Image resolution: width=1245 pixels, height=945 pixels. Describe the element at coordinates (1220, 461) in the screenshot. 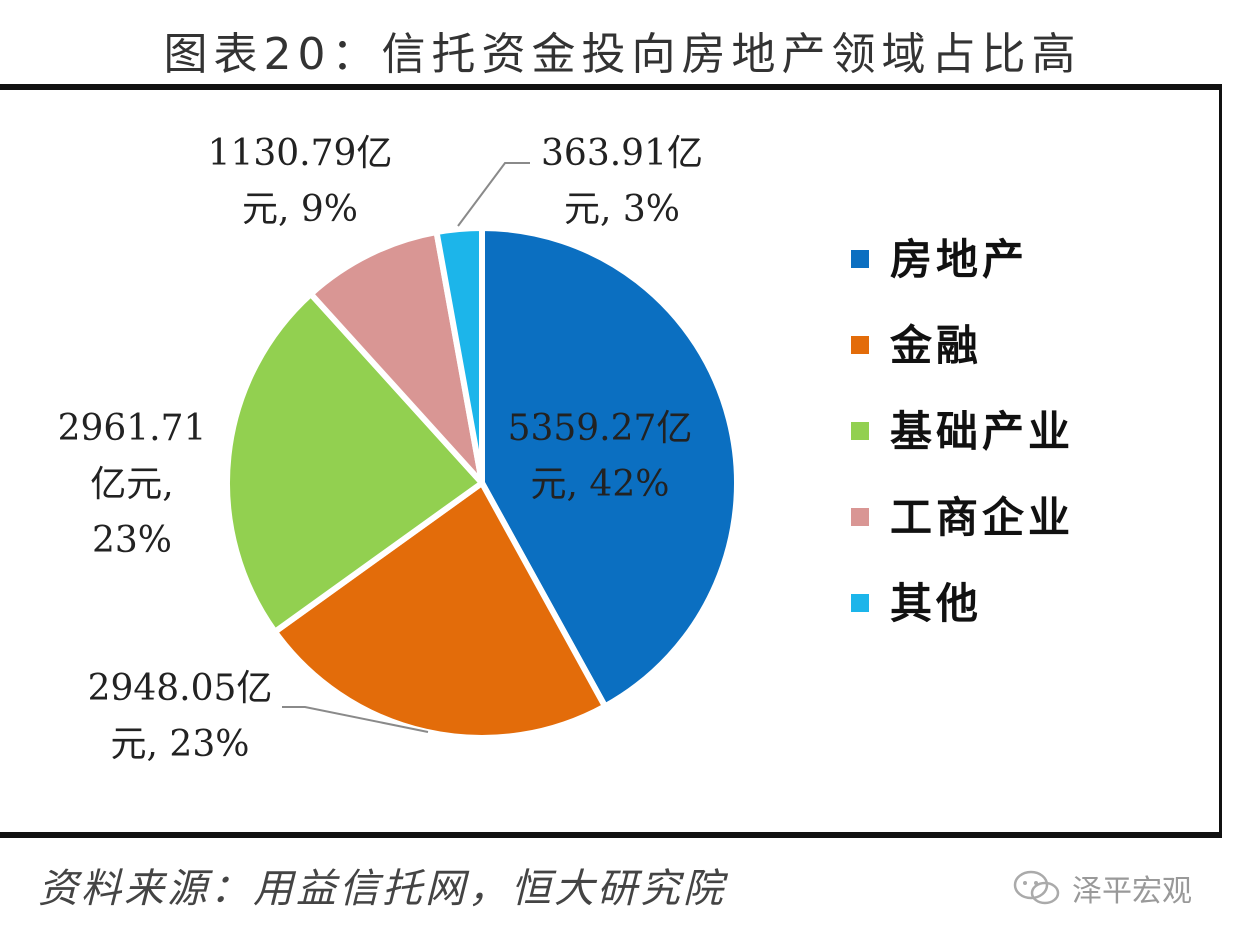

I see `right-border` at that location.